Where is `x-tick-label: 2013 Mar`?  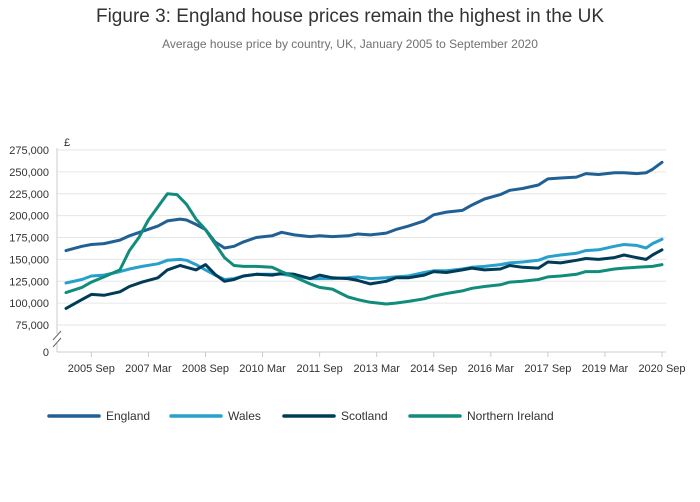
x-tick-label: 2013 Mar is located at coordinates (376, 369).